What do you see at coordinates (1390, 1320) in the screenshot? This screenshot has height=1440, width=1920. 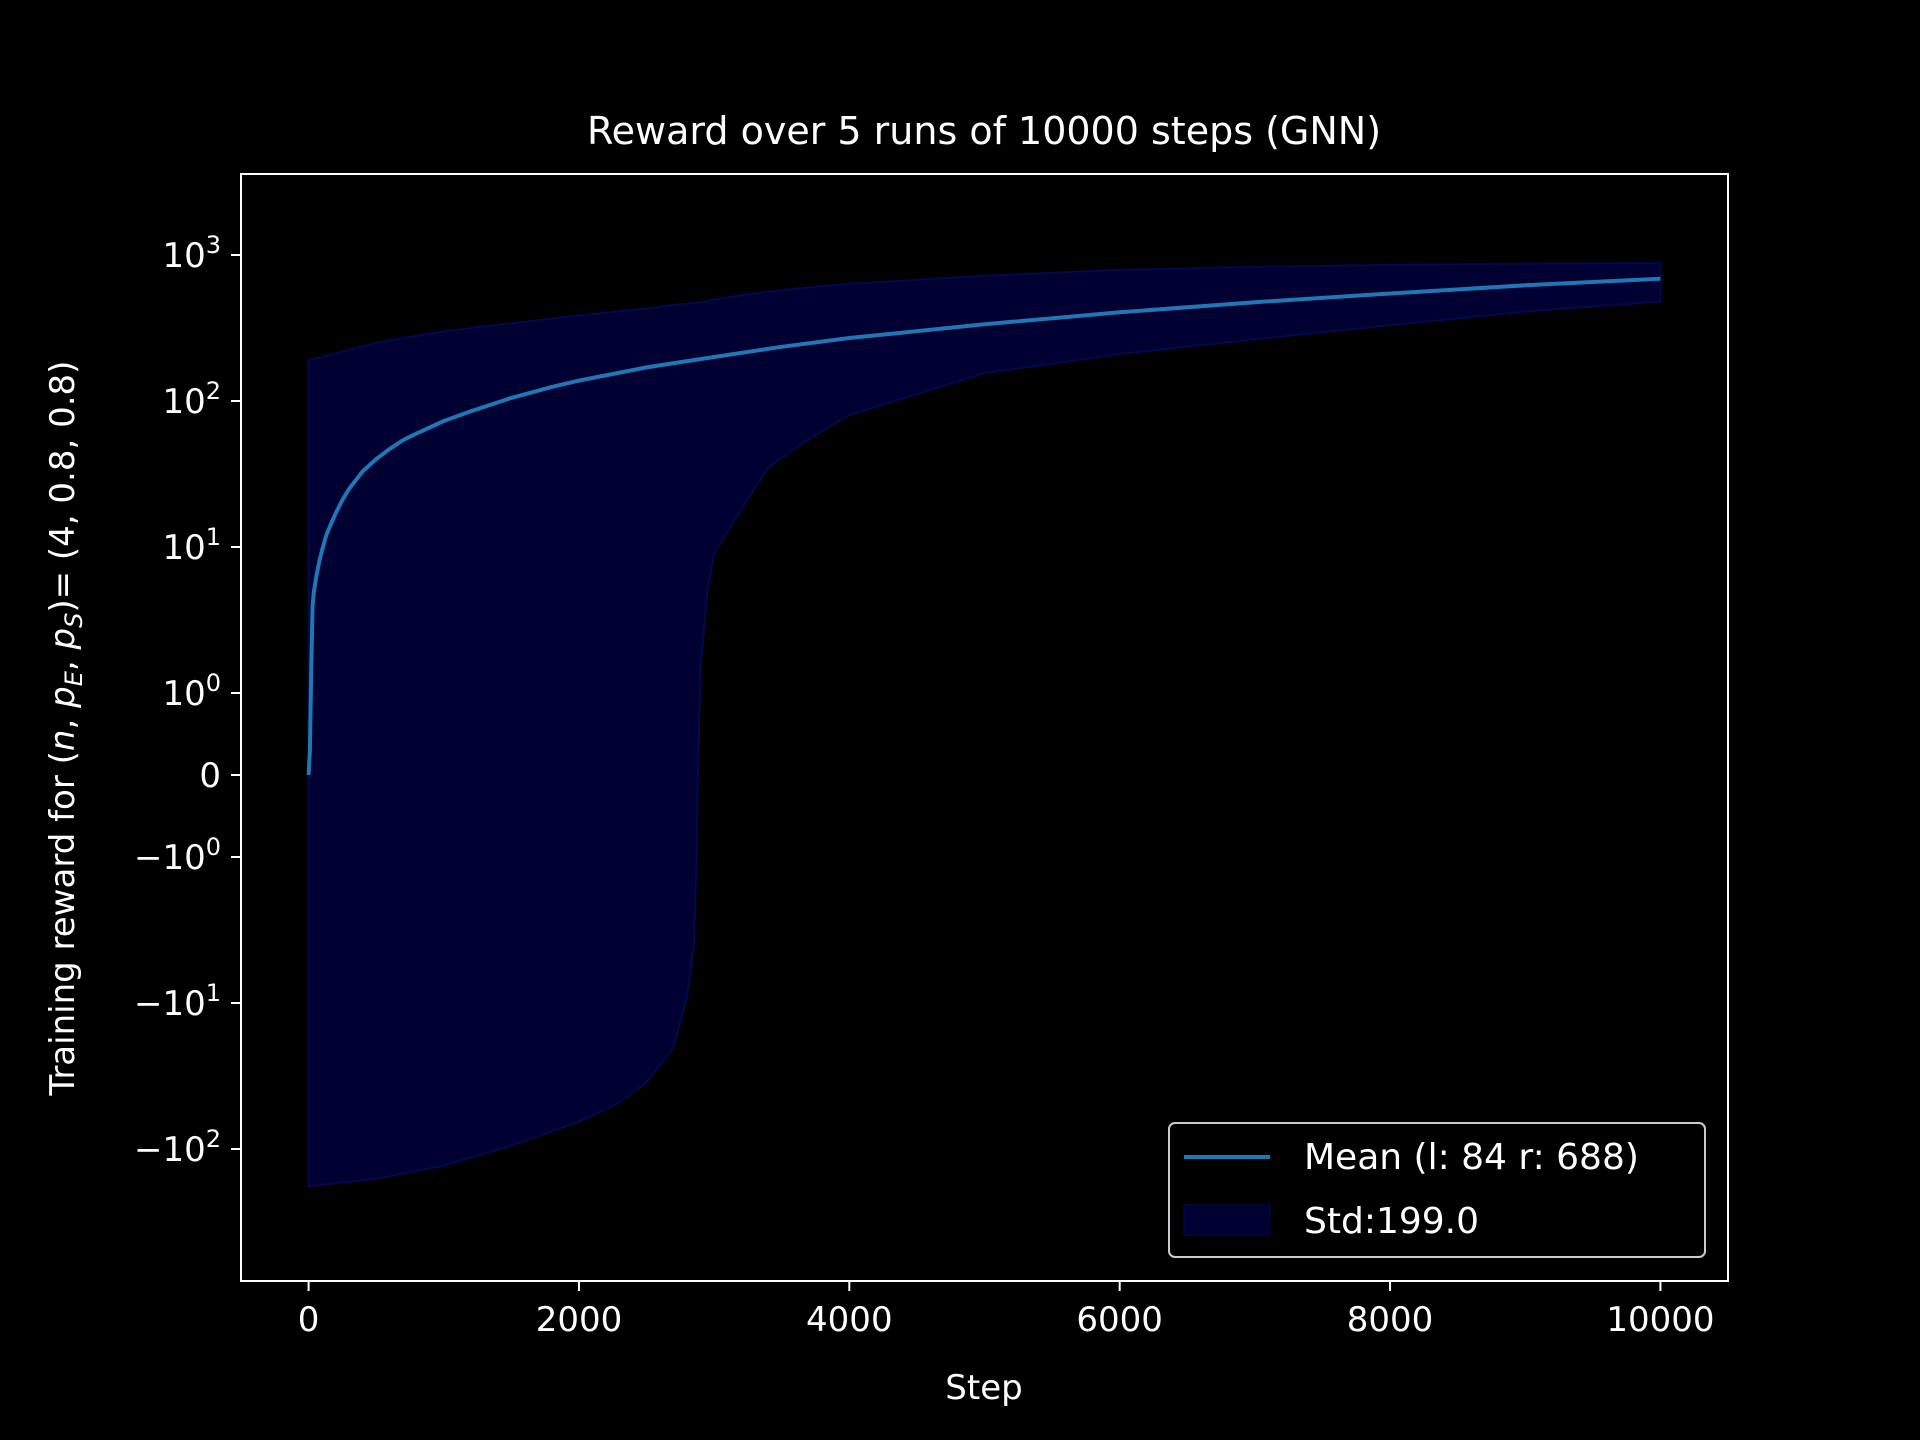 I see `x-tick-label: 8000` at bounding box center [1390, 1320].